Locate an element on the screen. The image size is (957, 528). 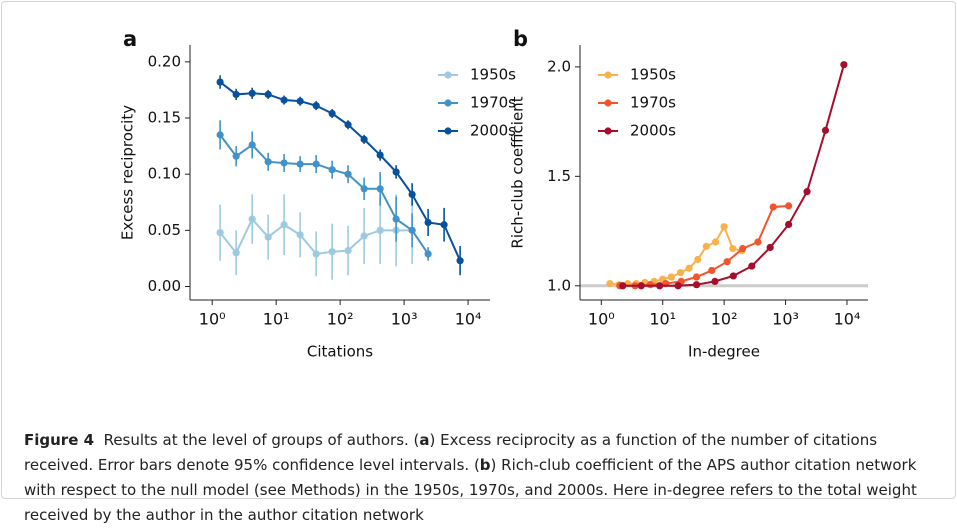
y-tick-label: 0.00 is located at coordinates (164, 286).